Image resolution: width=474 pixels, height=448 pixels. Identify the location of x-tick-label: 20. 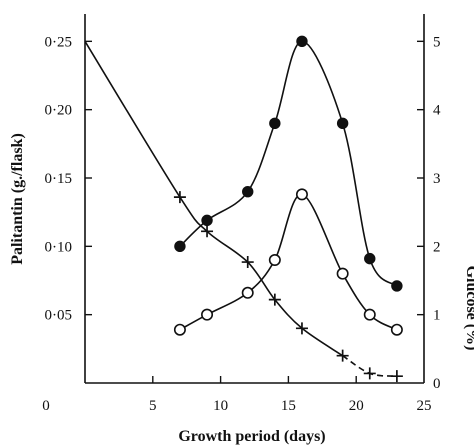
(356, 406).